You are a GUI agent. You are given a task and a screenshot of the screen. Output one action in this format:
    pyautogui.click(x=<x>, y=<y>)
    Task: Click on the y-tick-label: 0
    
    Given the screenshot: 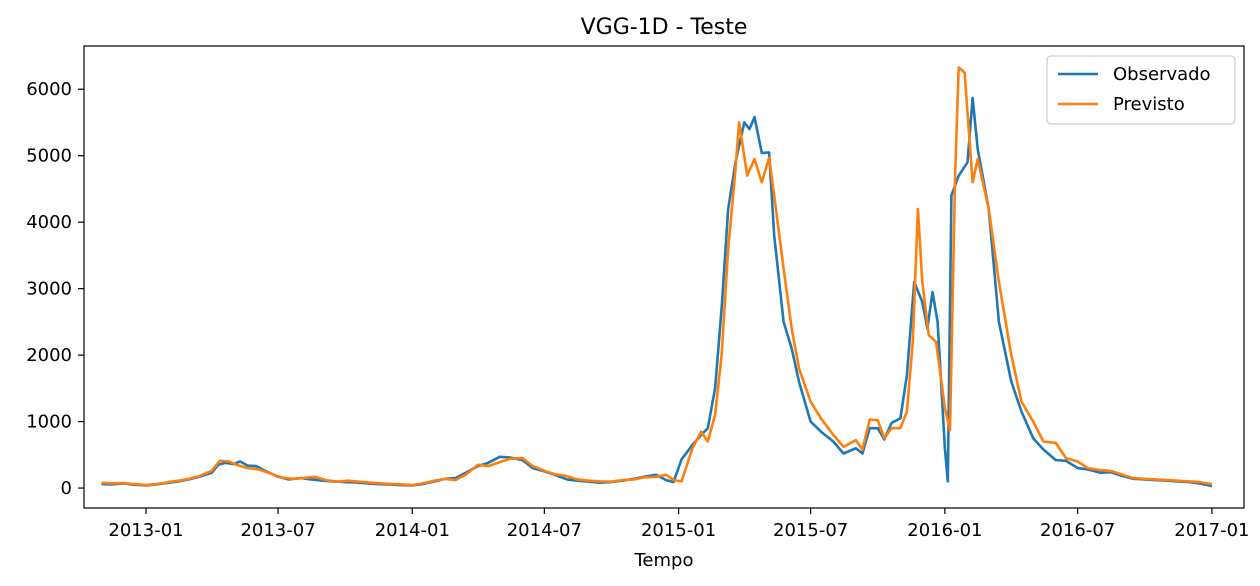 What is the action you would take?
    pyautogui.click(x=66, y=488)
    